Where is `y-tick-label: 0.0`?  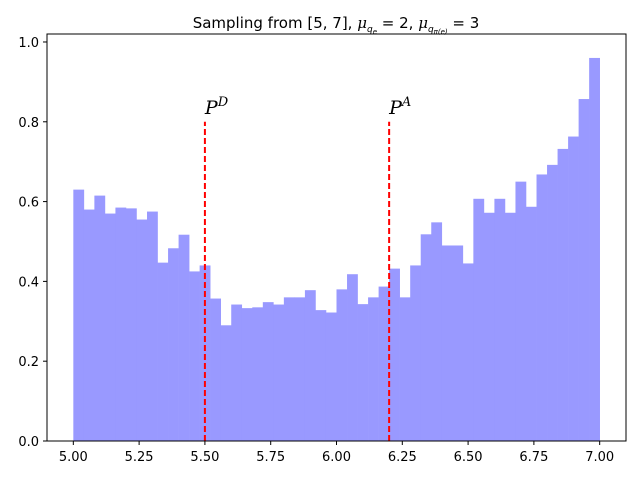 y-tick-label: 0.0 is located at coordinates (28, 442).